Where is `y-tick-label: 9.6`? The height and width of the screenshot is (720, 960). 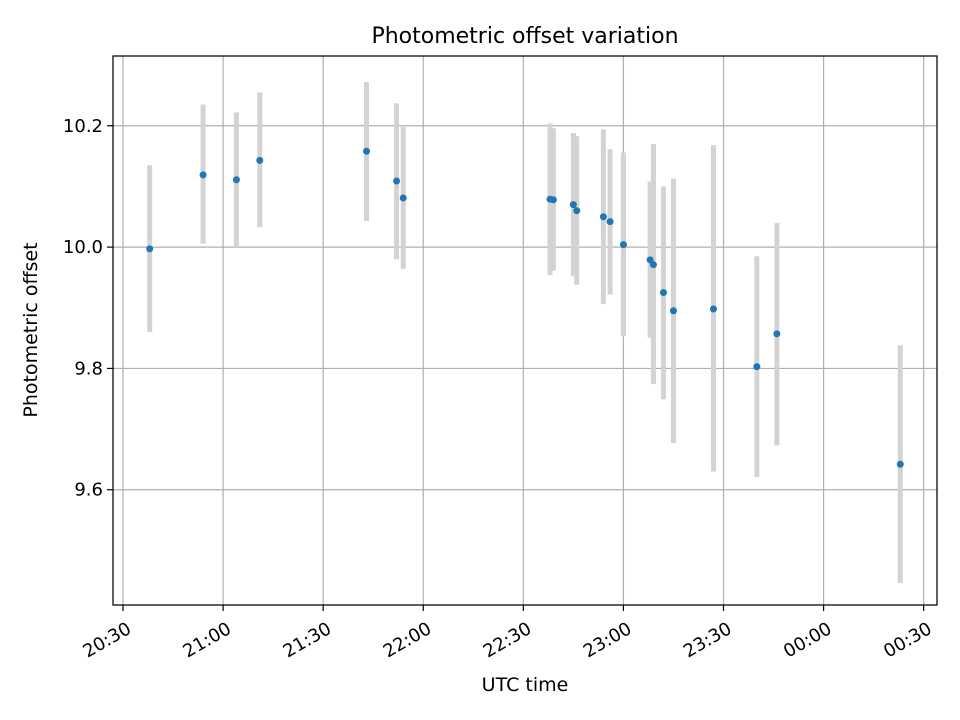
y-tick-label: 9.6 is located at coordinates (88, 490).